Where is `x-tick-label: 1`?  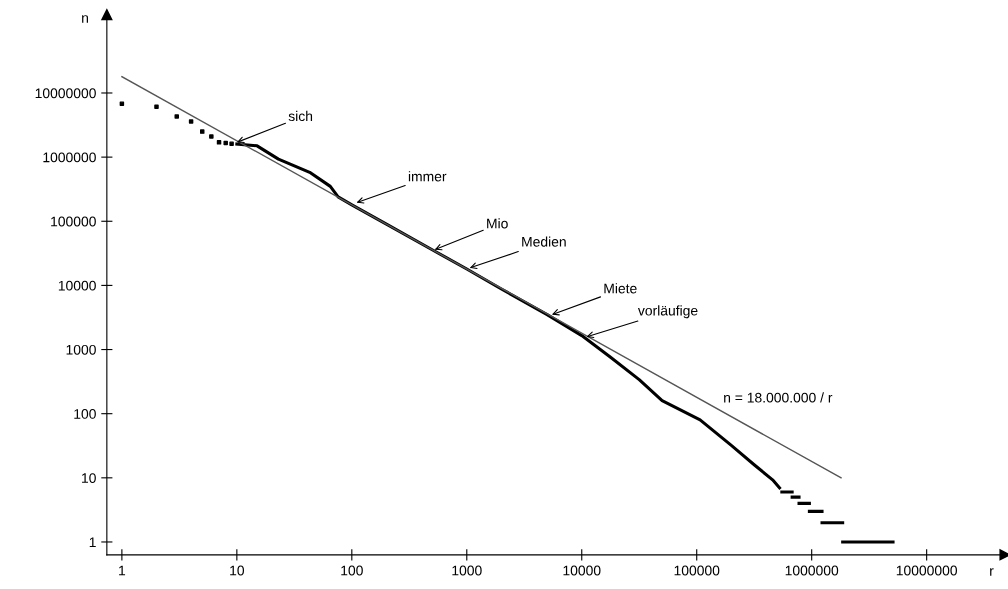
x-tick-label: 1 is located at coordinates (122, 570).